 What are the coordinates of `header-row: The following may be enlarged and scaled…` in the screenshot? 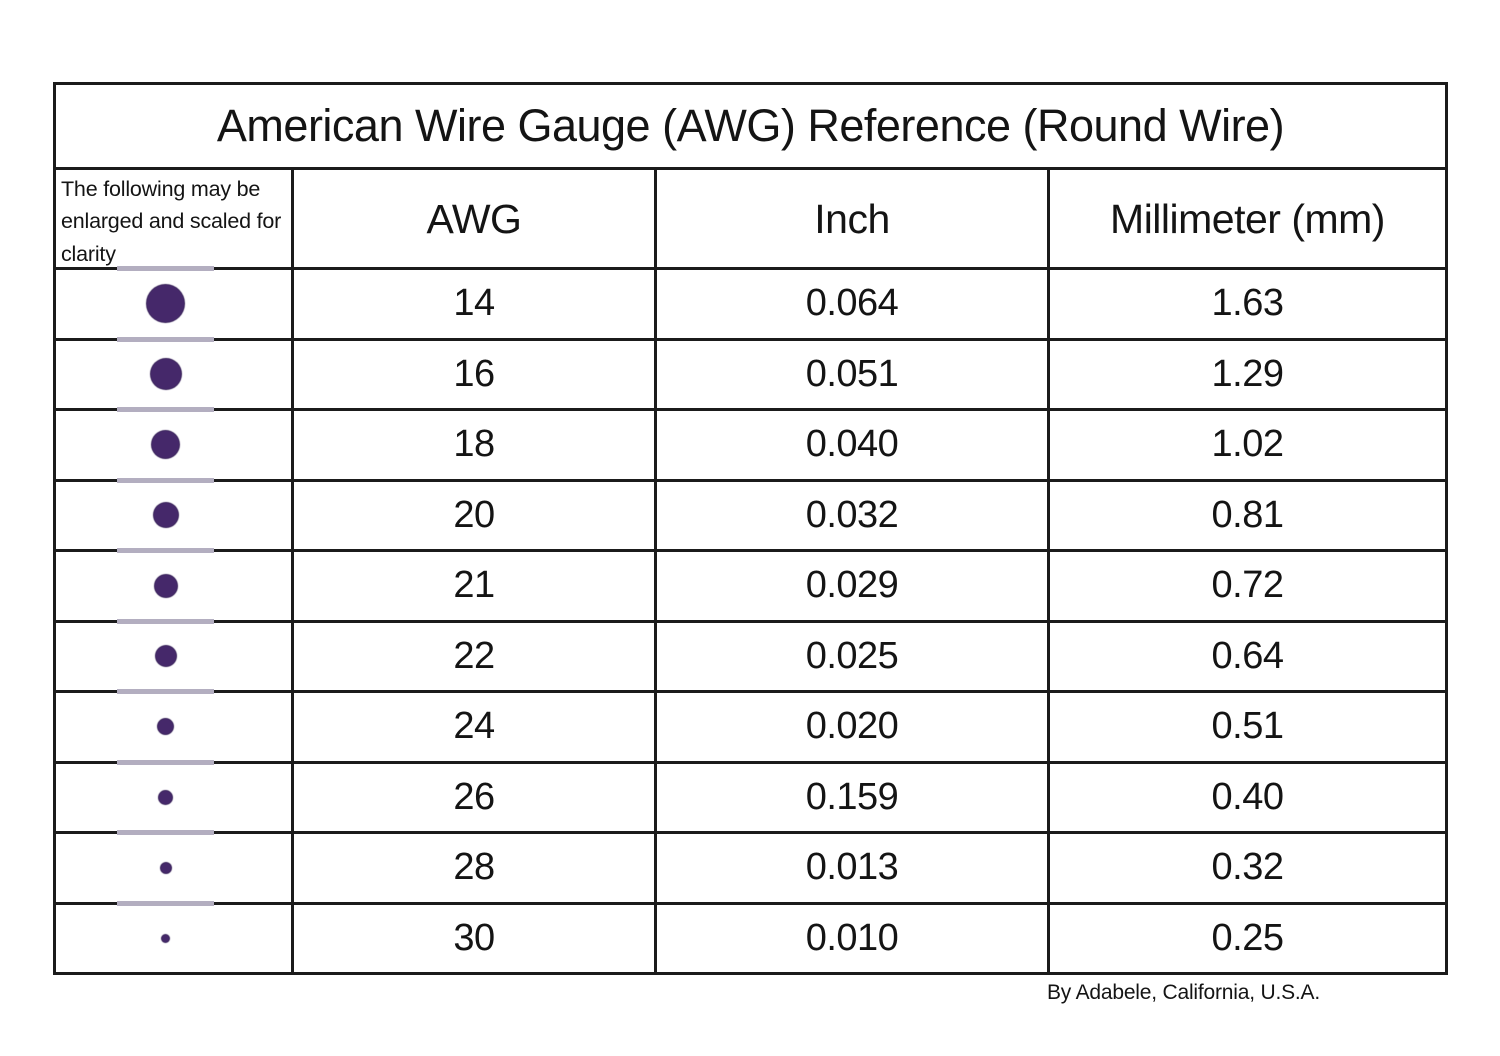 It's located at (750, 220).